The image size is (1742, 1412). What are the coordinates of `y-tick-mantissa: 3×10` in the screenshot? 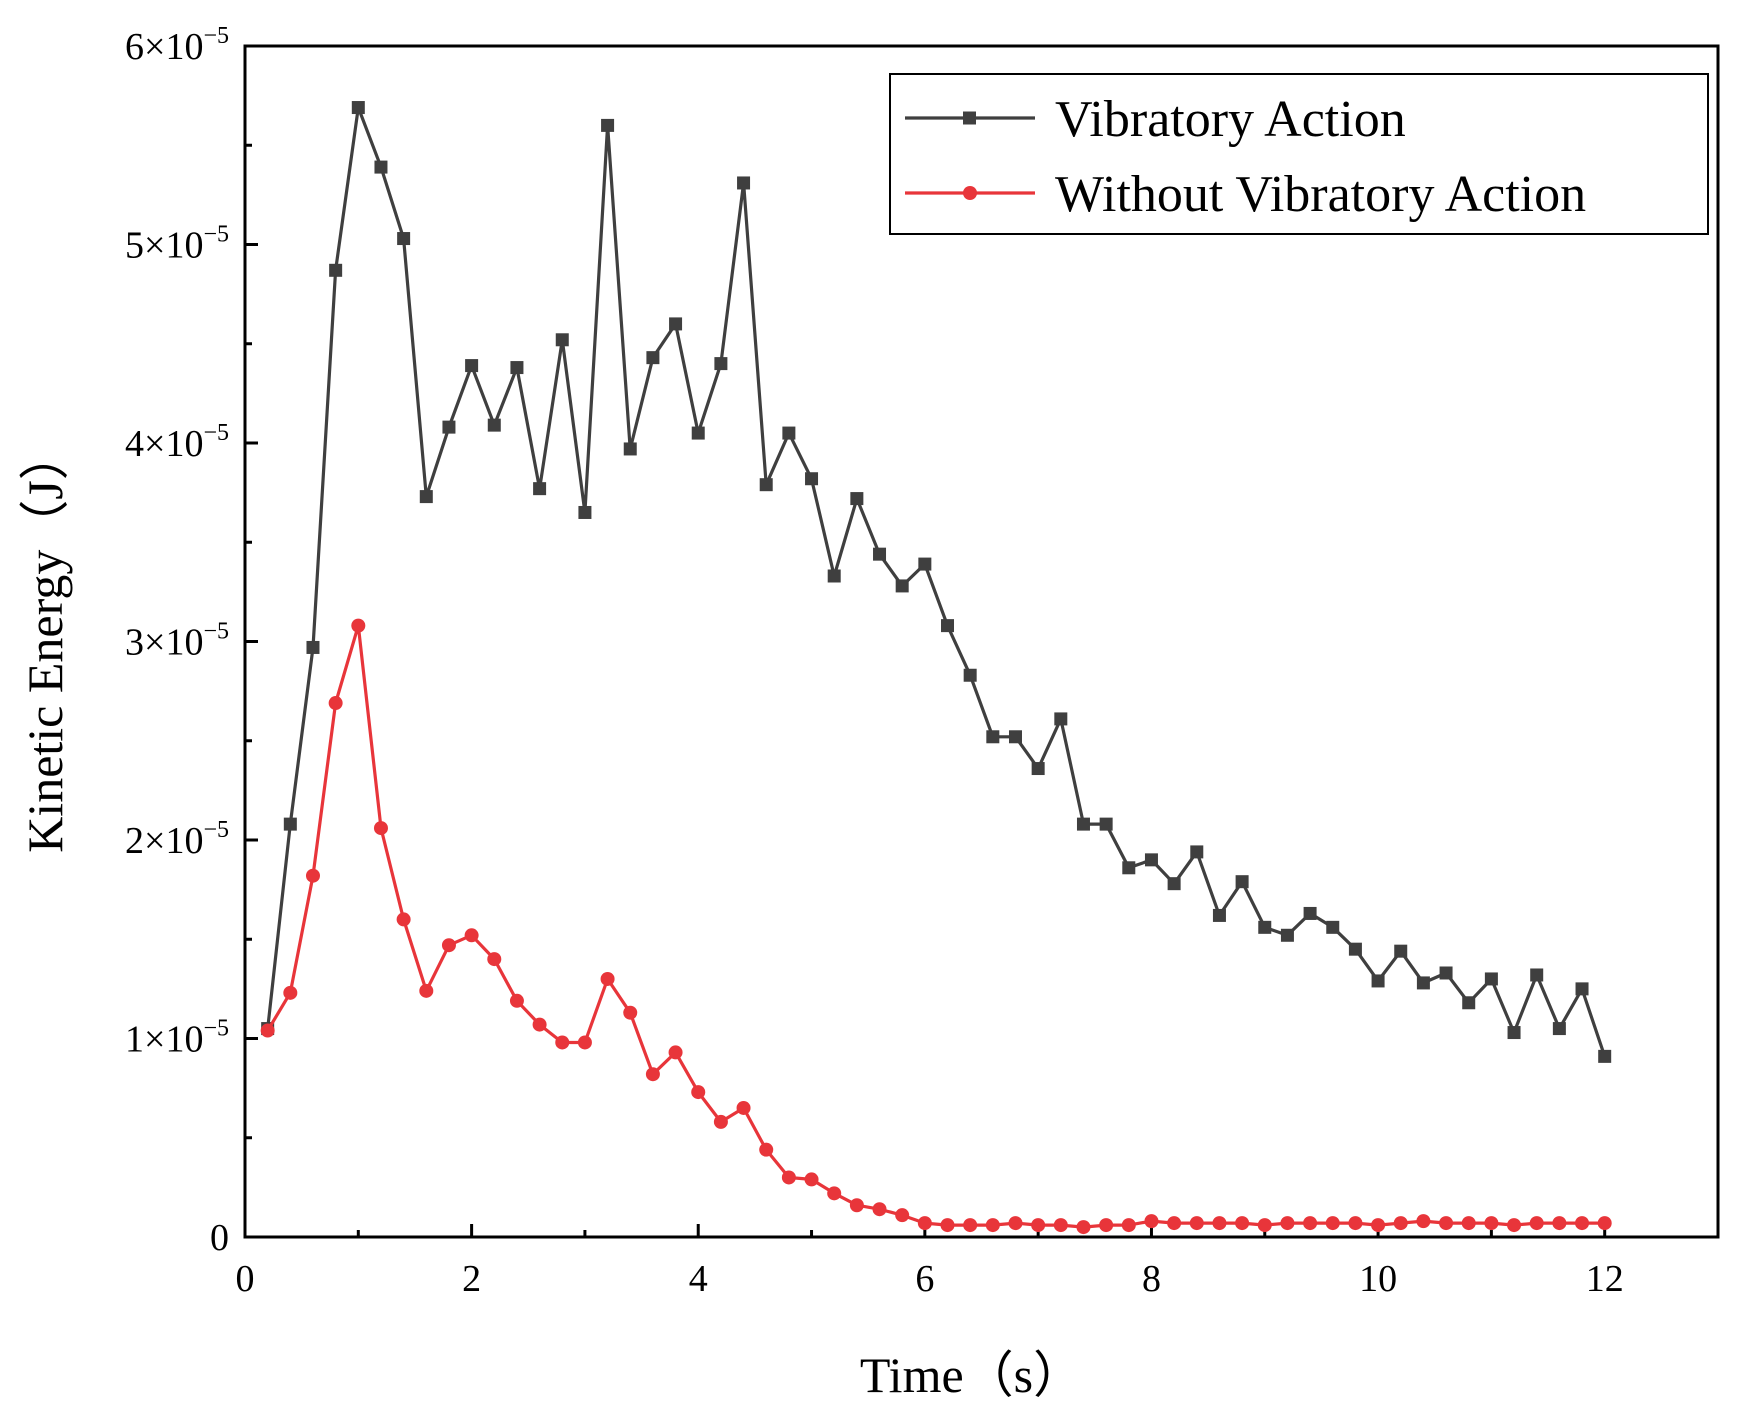 It's located at (164, 643).